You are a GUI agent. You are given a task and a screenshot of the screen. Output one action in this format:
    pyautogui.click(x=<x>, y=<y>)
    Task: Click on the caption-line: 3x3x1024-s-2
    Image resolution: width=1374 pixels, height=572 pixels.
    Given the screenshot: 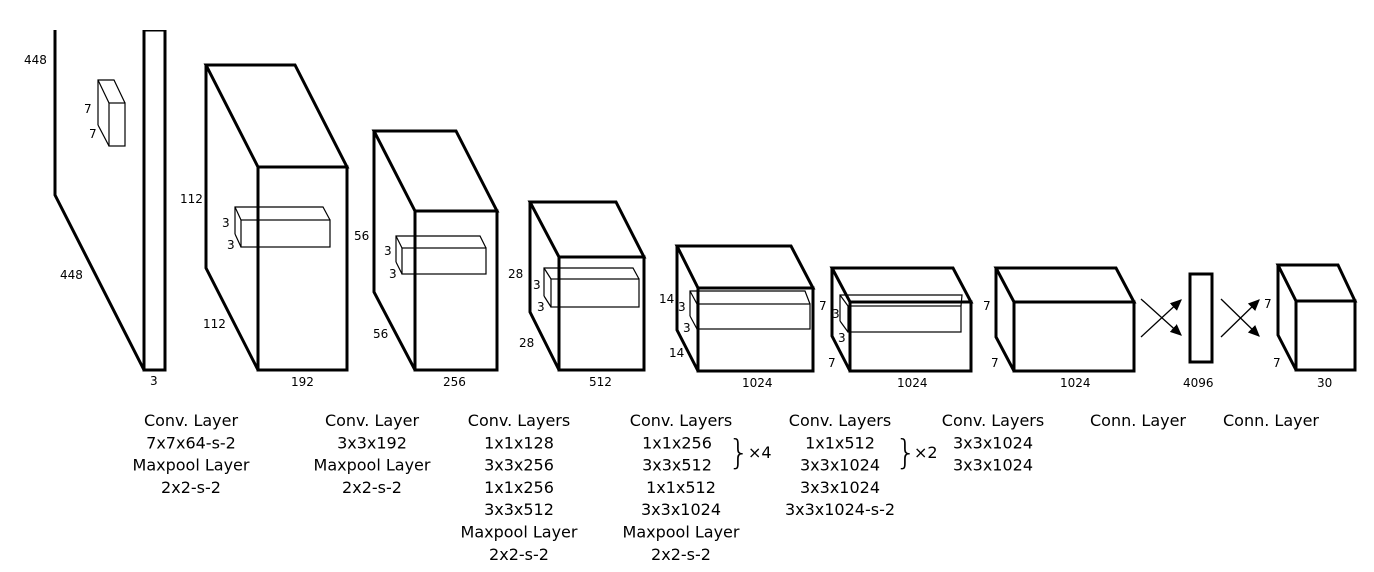 What is the action you would take?
    pyautogui.click(x=840, y=509)
    